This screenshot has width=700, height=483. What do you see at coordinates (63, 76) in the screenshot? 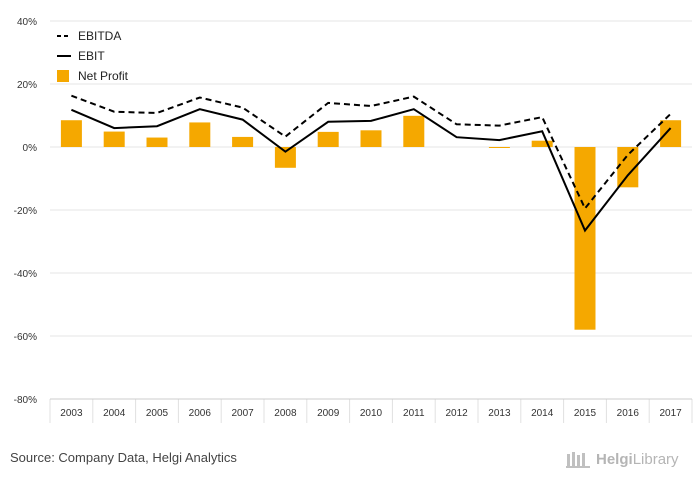
I see `legend-swatch-net-profit` at bounding box center [63, 76].